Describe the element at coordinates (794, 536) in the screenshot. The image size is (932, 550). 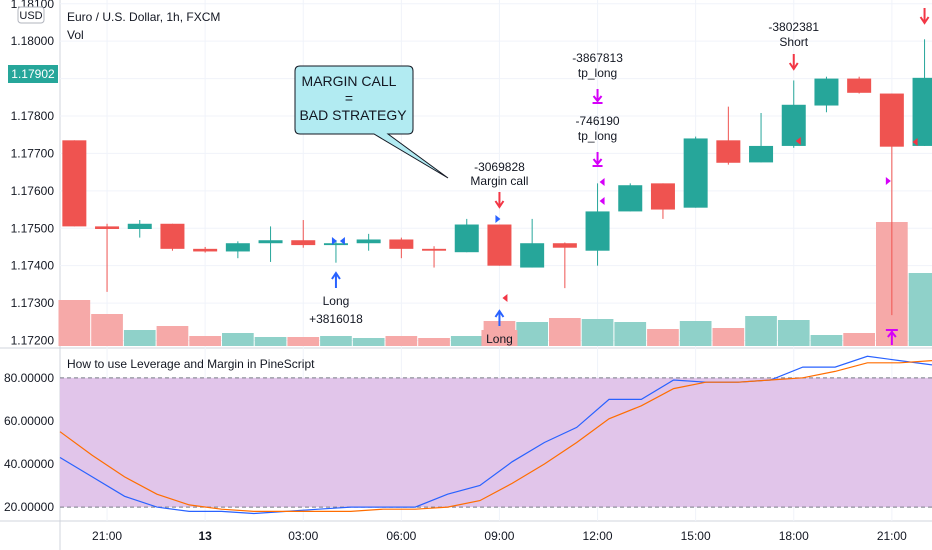
I see `time-tick-label: 18:00` at that location.